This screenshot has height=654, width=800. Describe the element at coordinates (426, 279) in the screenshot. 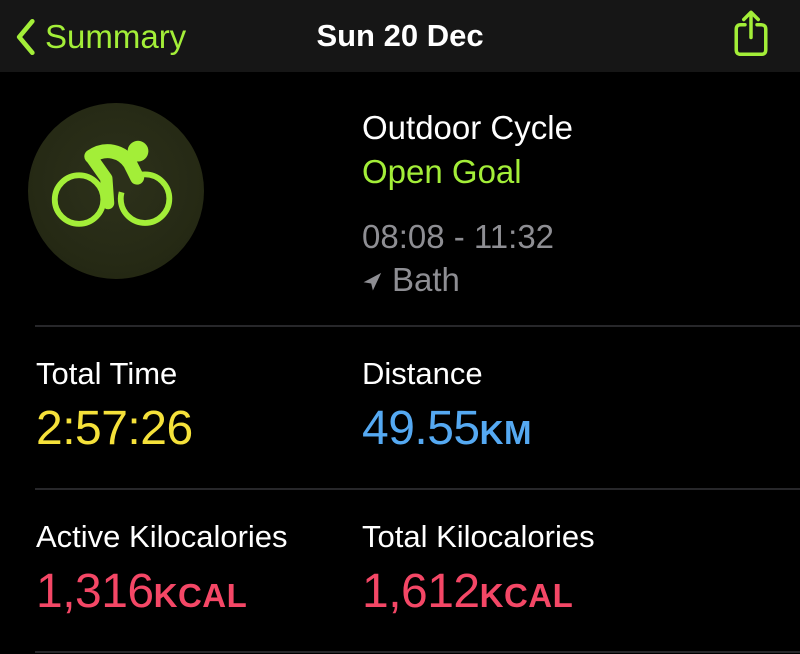

I see `workout-location-label: Bath` at that location.